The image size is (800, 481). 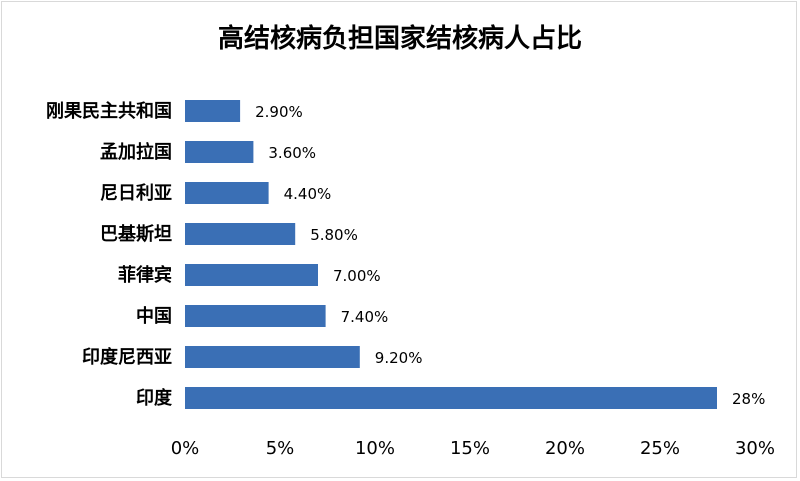 I want to click on x-axis-ticks: 0% 5% 10% 15% 20% 25% 30%, so click(x=473, y=448).